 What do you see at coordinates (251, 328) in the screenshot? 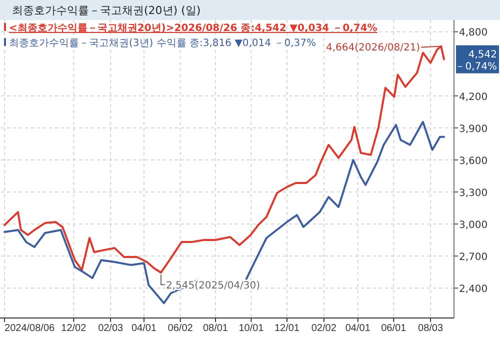
I see `xtick: 10/01` at bounding box center [251, 328].